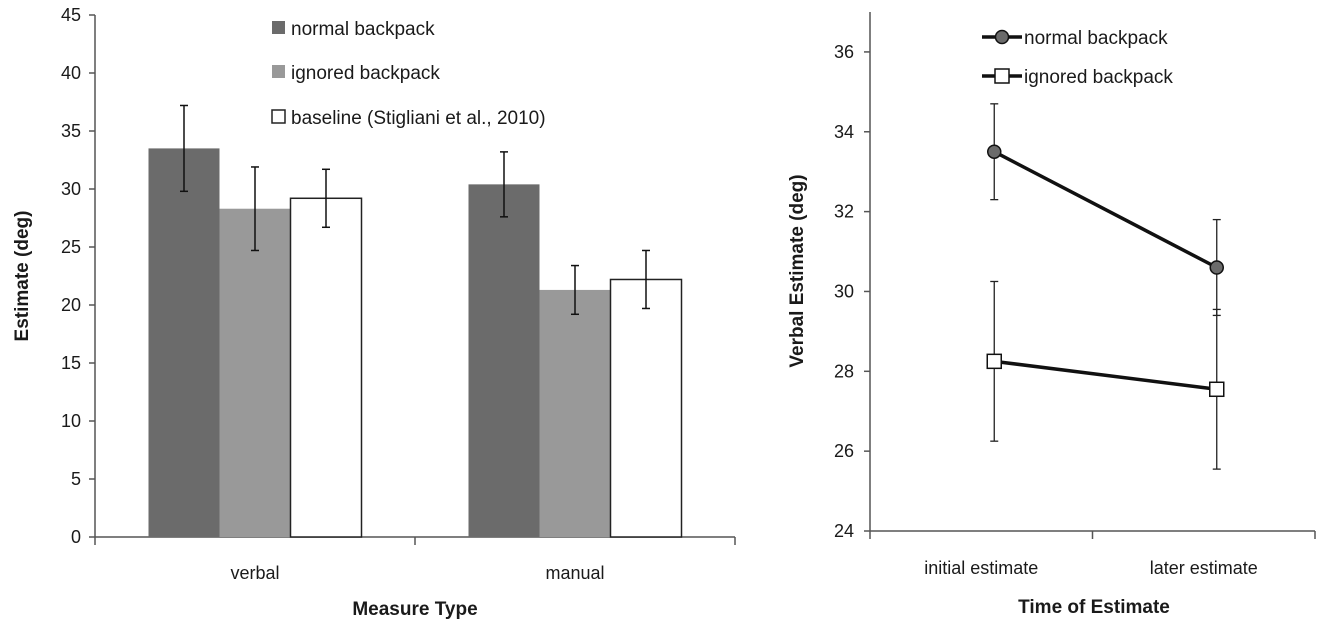 This screenshot has height=626, width=1331. I want to click on x-tick-label: verbal, so click(254, 573).